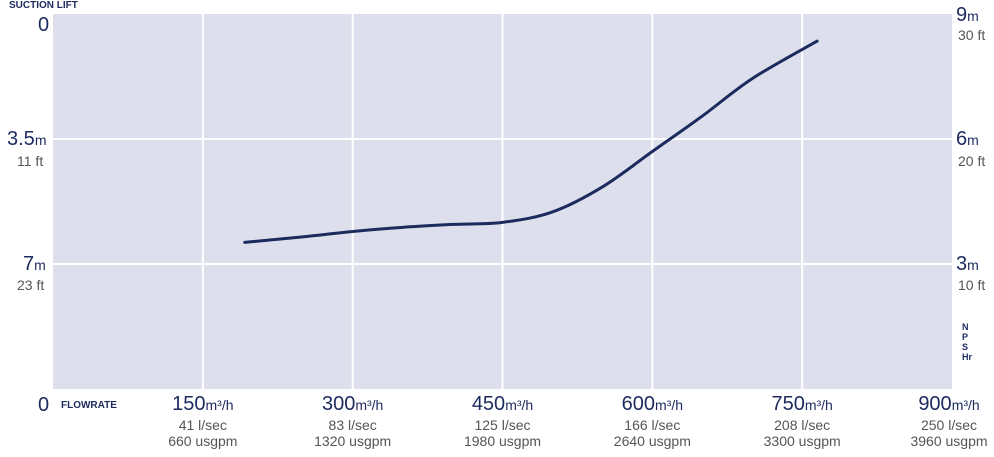  Describe the element at coordinates (353, 441) in the screenshot. I see `x-tick-usgpm: 1320 usgpm` at that location.